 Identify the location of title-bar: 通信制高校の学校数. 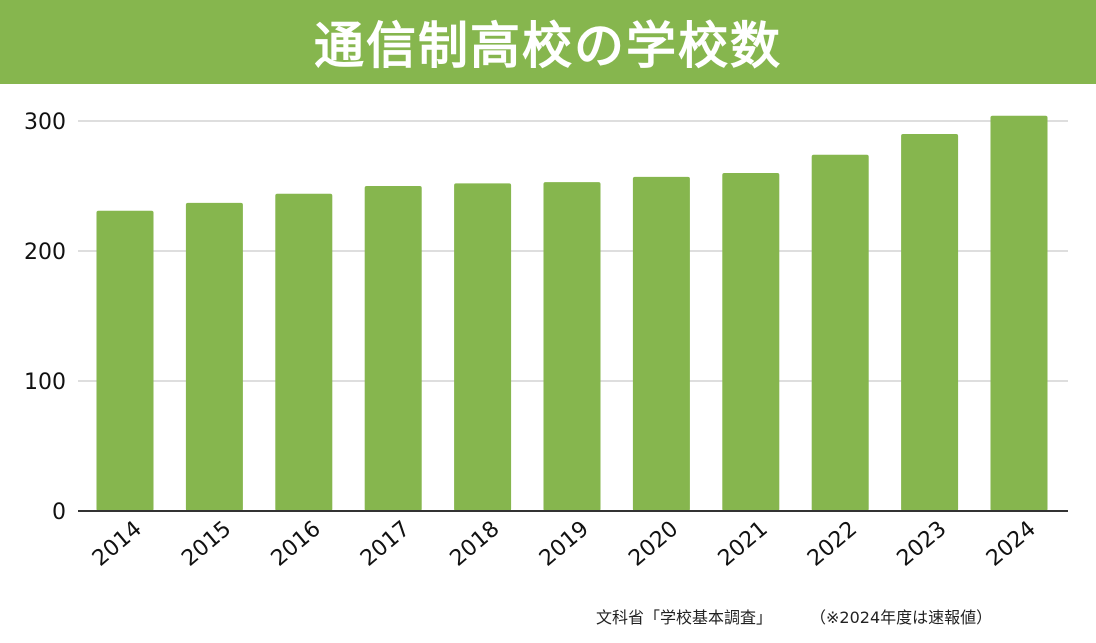
(548, 42).